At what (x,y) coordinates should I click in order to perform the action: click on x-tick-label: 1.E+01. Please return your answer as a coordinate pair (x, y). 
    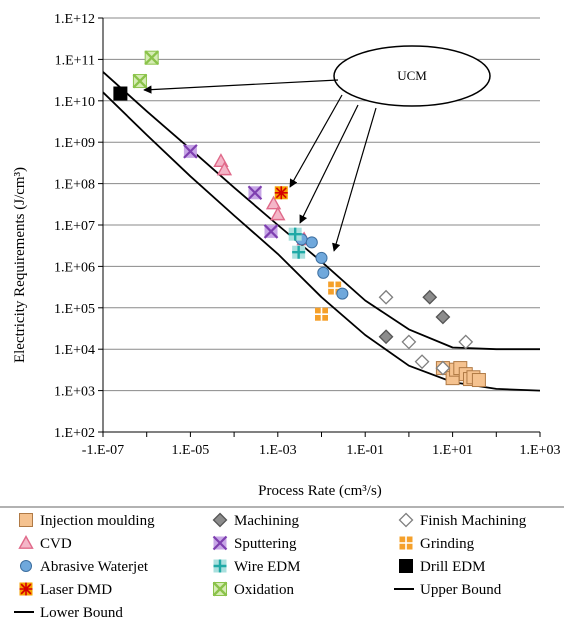
    Looking at the image, I should click on (452, 450).